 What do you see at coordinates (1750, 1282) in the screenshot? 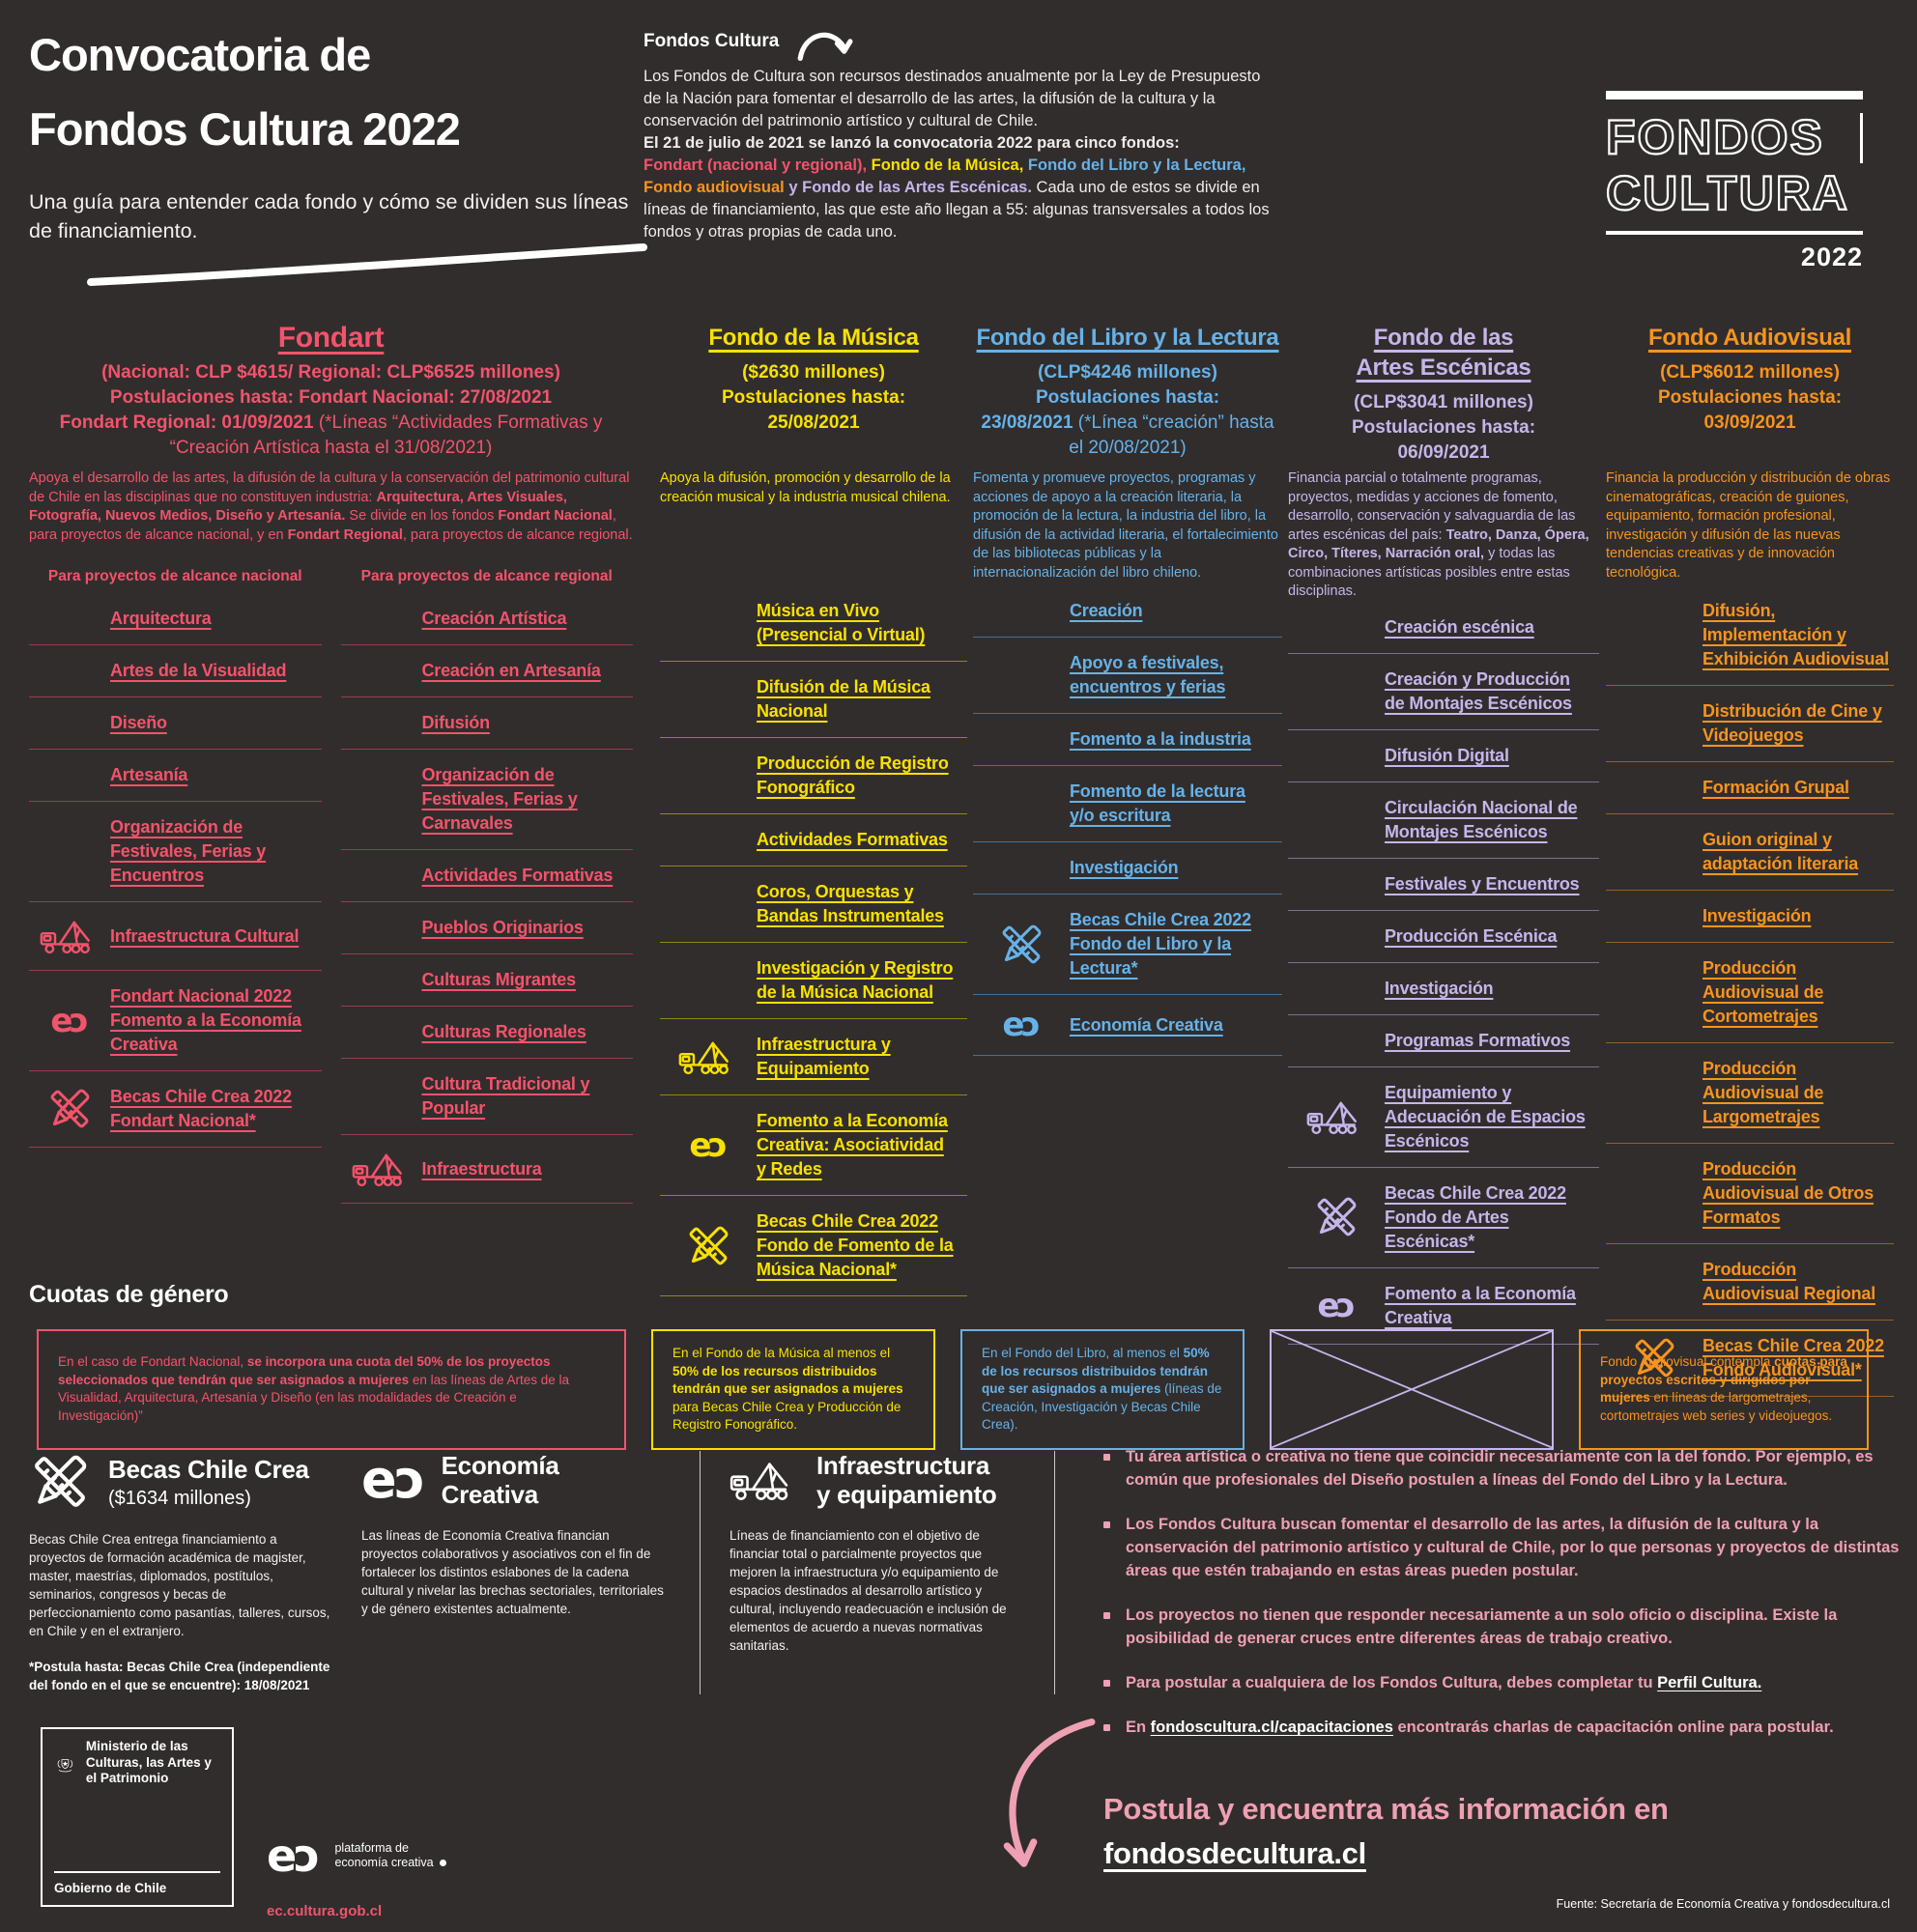
I see `fund-line-item: Producción Audiovisual Regional` at bounding box center [1750, 1282].